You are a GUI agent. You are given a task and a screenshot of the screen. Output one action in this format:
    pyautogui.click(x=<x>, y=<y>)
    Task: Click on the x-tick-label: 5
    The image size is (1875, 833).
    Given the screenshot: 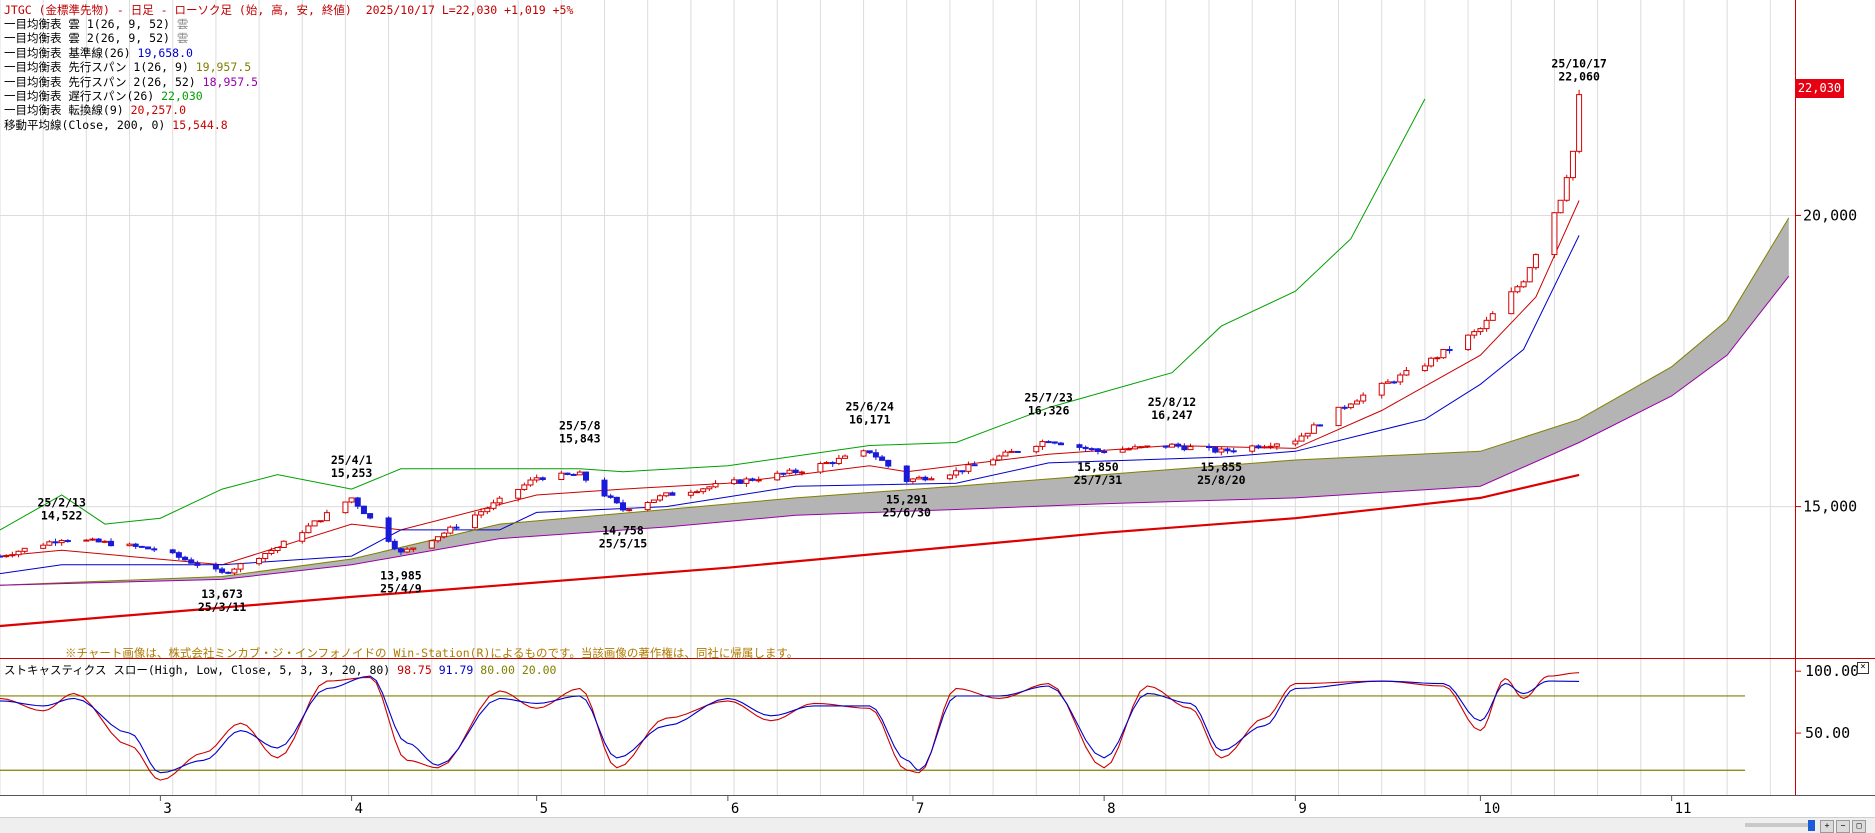 What is the action you would take?
    pyautogui.click(x=544, y=809)
    